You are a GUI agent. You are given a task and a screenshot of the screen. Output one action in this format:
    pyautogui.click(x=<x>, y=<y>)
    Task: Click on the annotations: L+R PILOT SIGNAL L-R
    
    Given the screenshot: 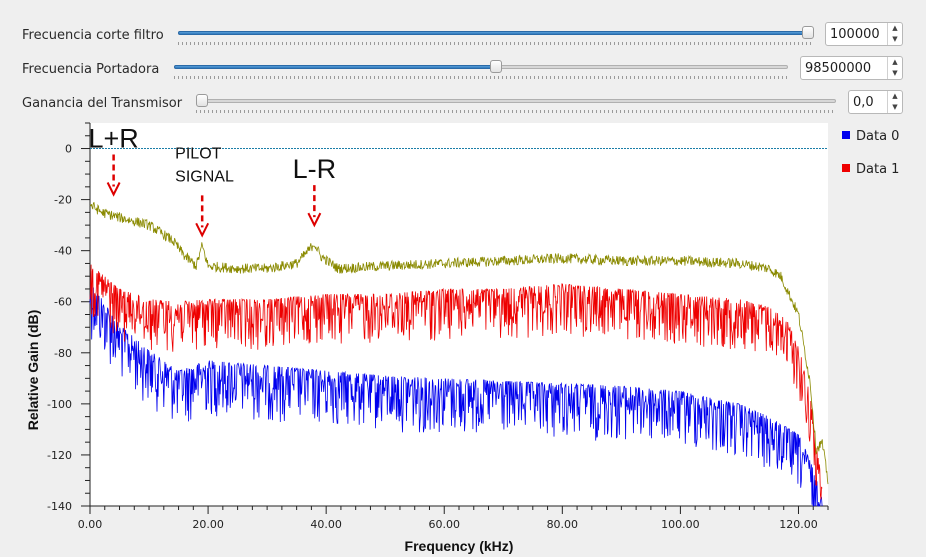 What is the action you would take?
    pyautogui.click(x=212, y=180)
    